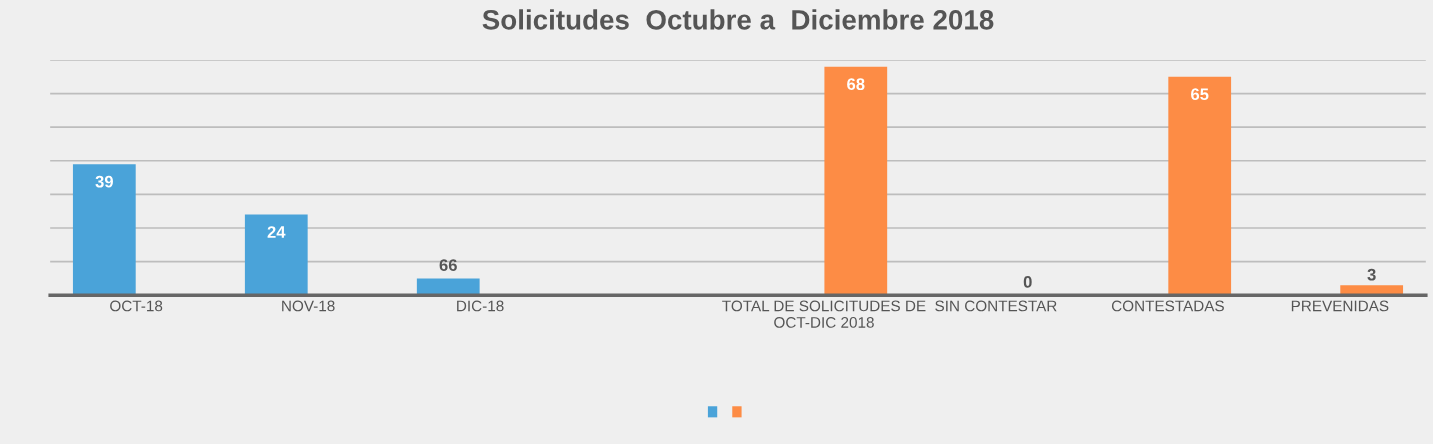 Image resolution: width=1433 pixels, height=444 pixels. Describe the element at coordinates (1371, 274) in the screenshot. I see `data-label: 3` at that location.